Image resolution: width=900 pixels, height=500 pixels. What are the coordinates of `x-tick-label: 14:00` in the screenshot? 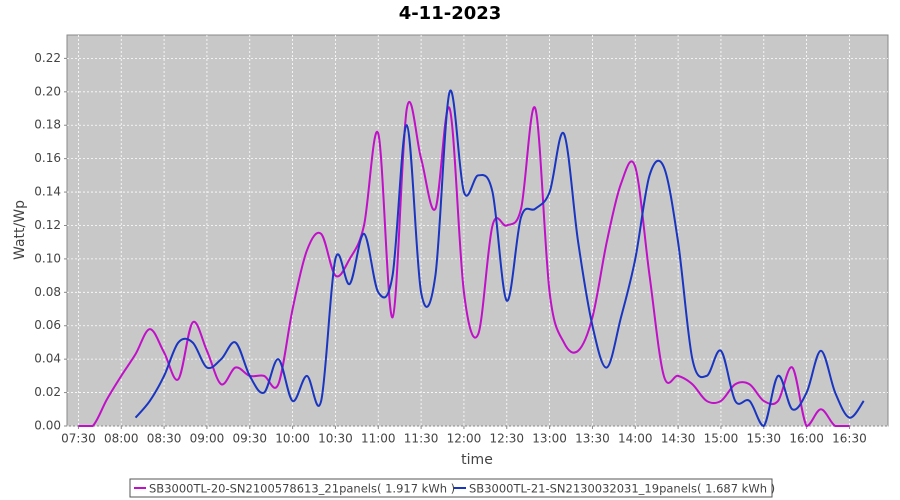 It's located at (635, 439).